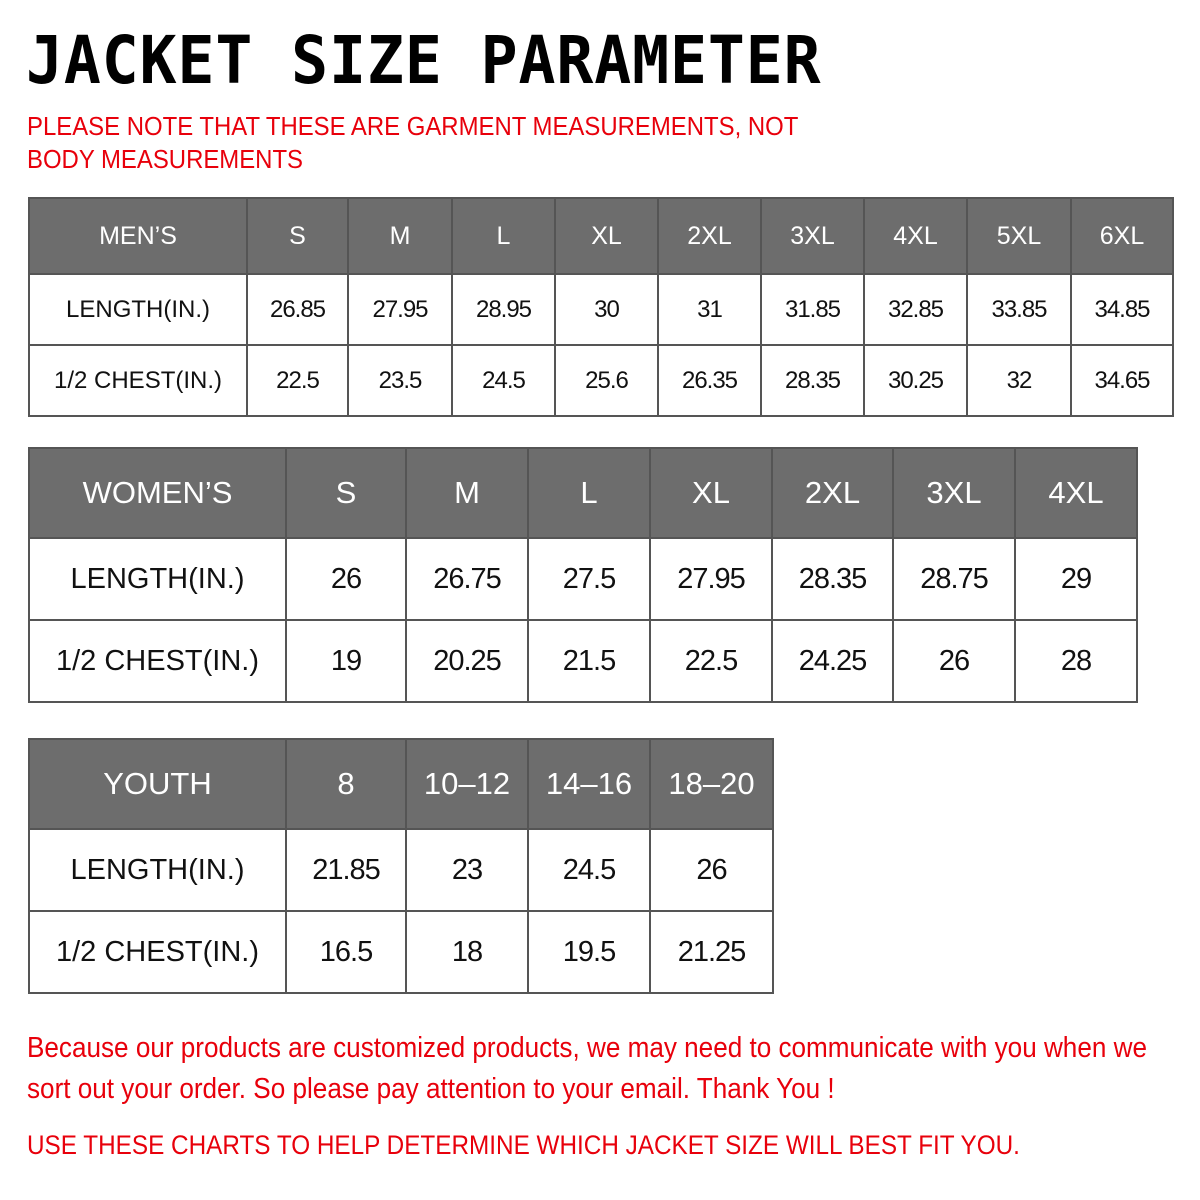  What do you see at coordinates (467, 661) in the screenshot?
I see `measurement-cell: 20.25` at bounding box center [467, 661].